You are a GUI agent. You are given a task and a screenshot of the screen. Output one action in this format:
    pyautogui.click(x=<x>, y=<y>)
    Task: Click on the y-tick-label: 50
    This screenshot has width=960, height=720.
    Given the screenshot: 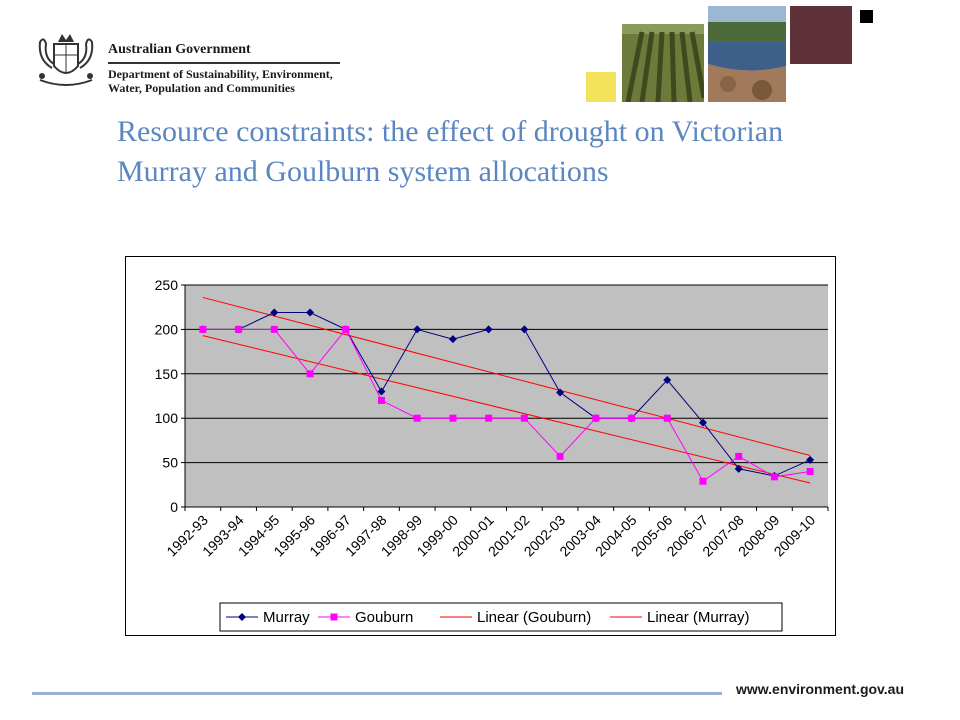 What is the action you would take?
    pyautogui.click(x=170, y=463)
    